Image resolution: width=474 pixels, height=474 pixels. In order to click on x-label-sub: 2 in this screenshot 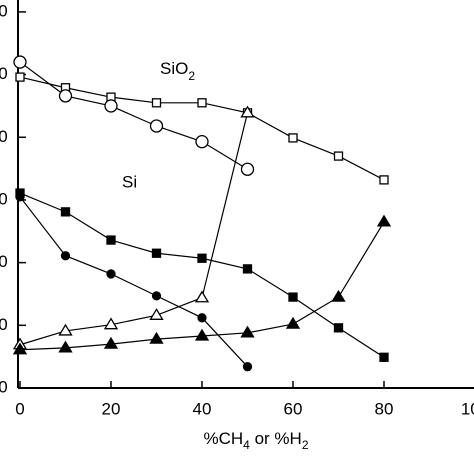, I will do `click(305, 445)`.